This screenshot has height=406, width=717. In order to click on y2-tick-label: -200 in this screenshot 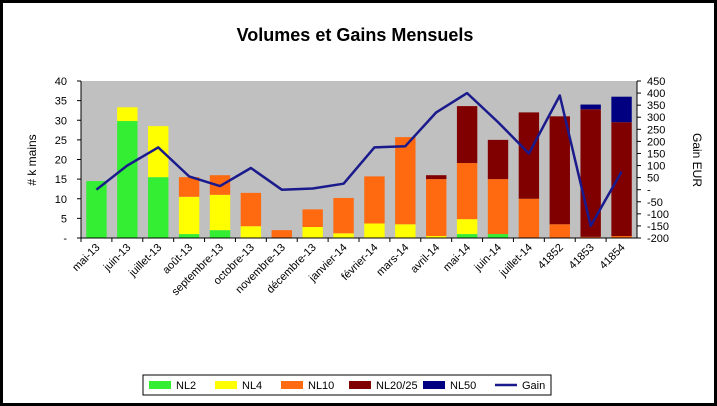, I will do `click(658, 239)`.